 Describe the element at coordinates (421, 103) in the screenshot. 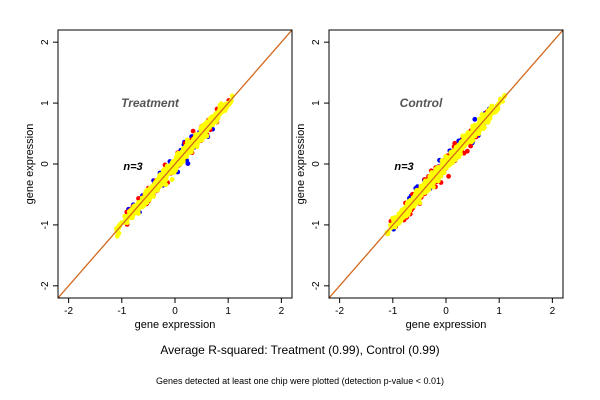

I see `panel-title: Control` at that location.